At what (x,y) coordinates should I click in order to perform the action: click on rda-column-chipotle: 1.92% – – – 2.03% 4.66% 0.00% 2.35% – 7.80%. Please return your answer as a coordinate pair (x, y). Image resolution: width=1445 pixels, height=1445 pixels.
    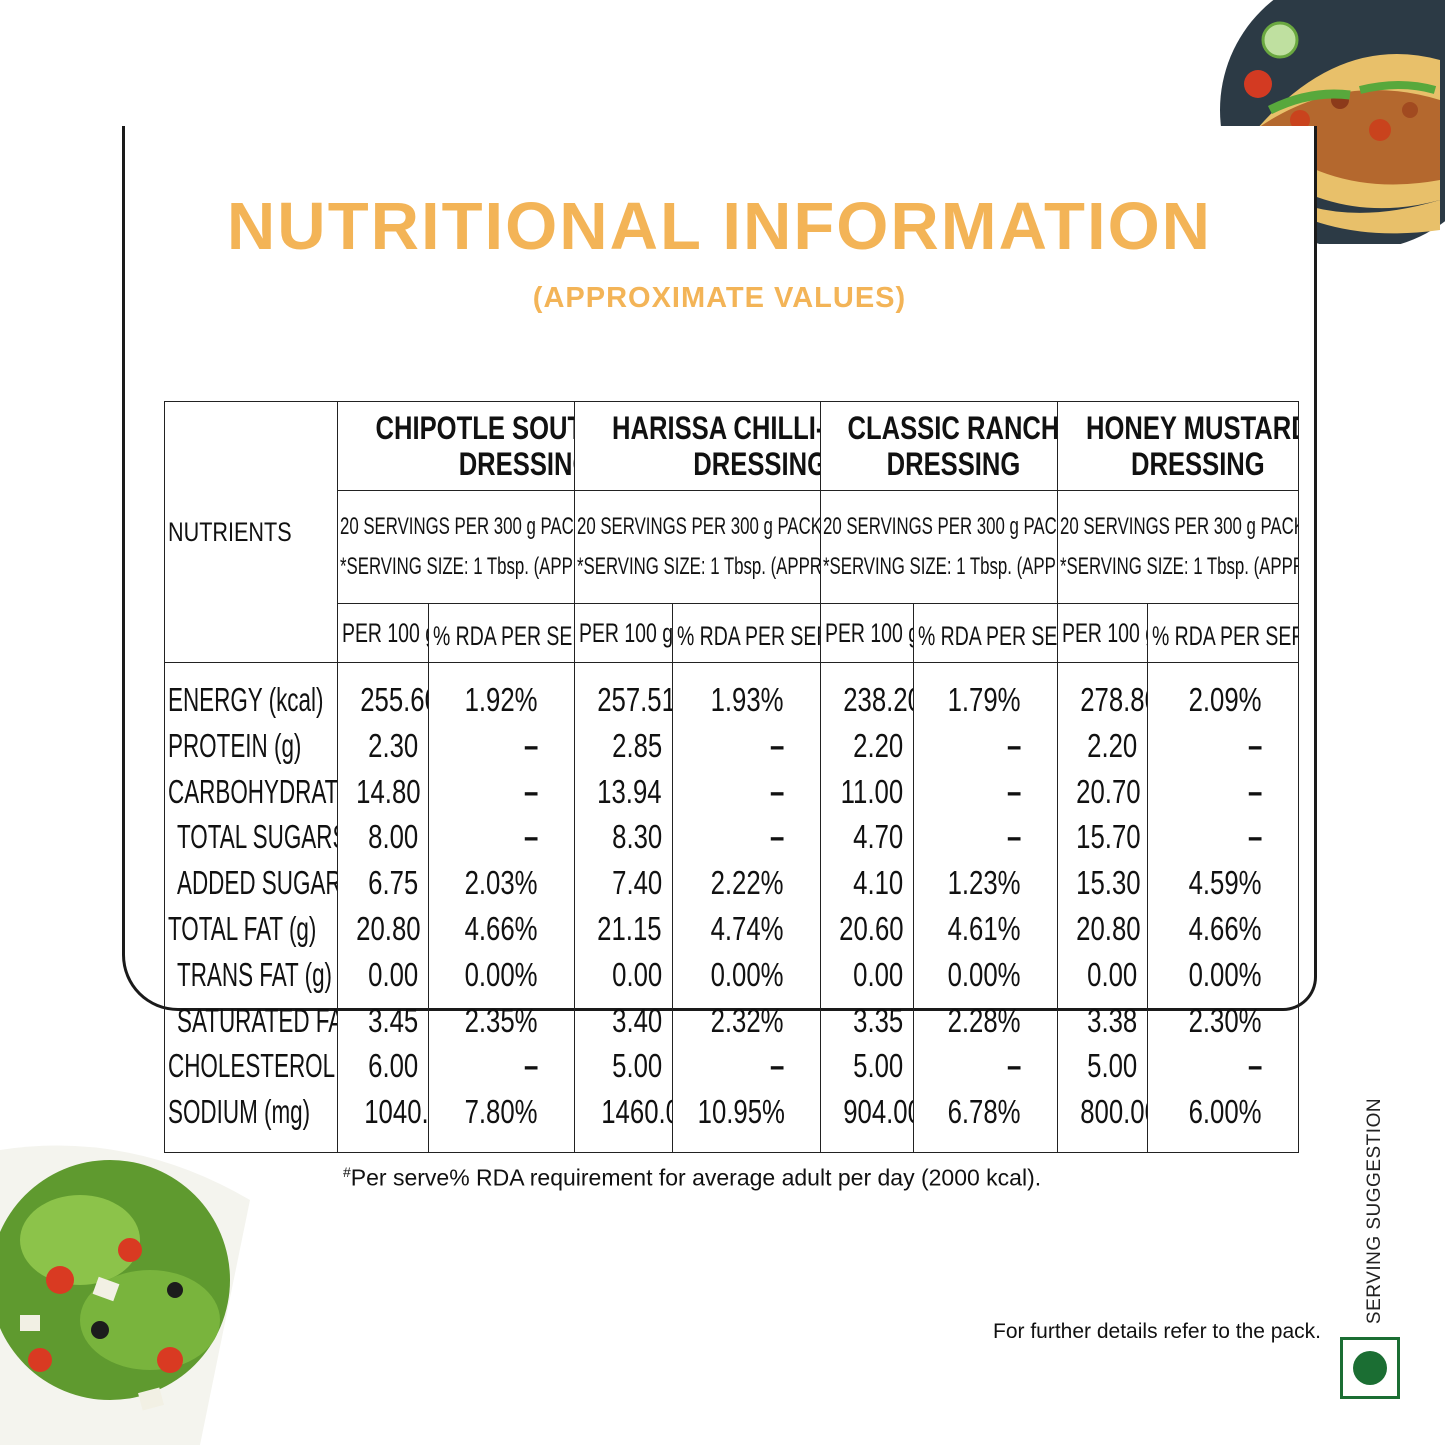
    Looking at the image, I should click on (501, 907).